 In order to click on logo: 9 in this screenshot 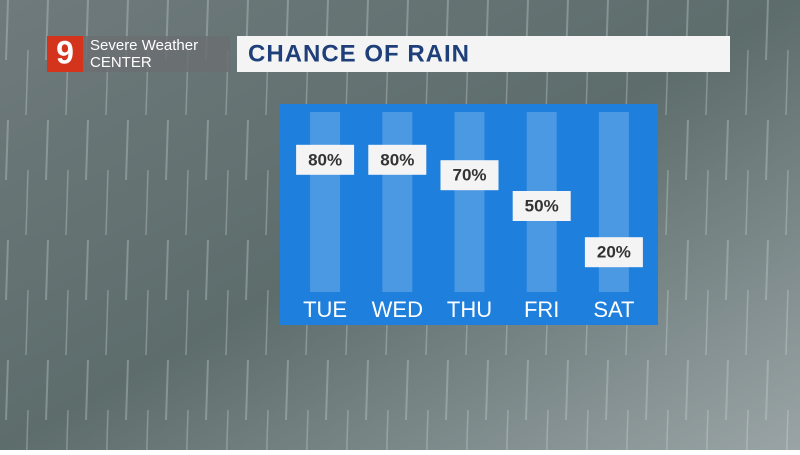, I will do `click(65, 52)`.